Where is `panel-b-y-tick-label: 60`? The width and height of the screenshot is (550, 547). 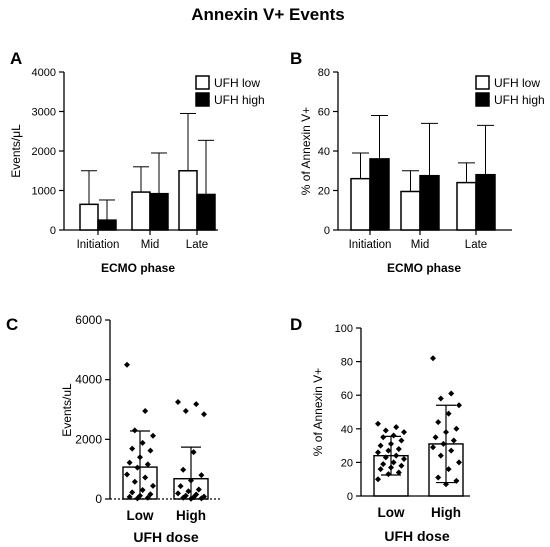 panel-b-y-tick-label: 60 is located at coordinates (324, 113).